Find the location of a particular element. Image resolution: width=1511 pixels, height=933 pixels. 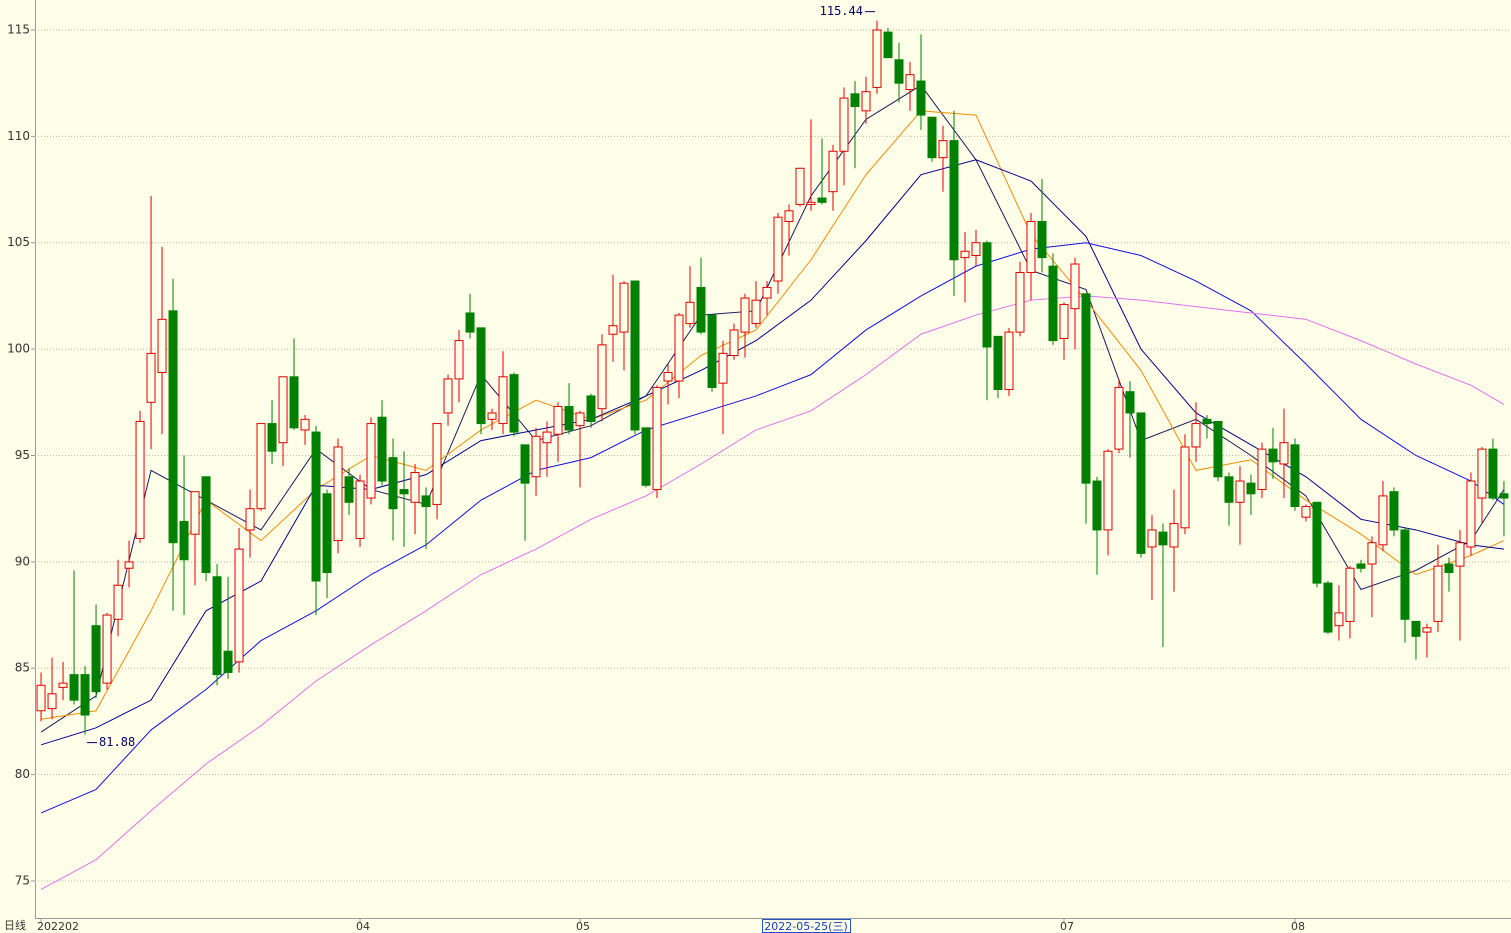

y-tick-label: 75 is located at coordinates (22, 880).